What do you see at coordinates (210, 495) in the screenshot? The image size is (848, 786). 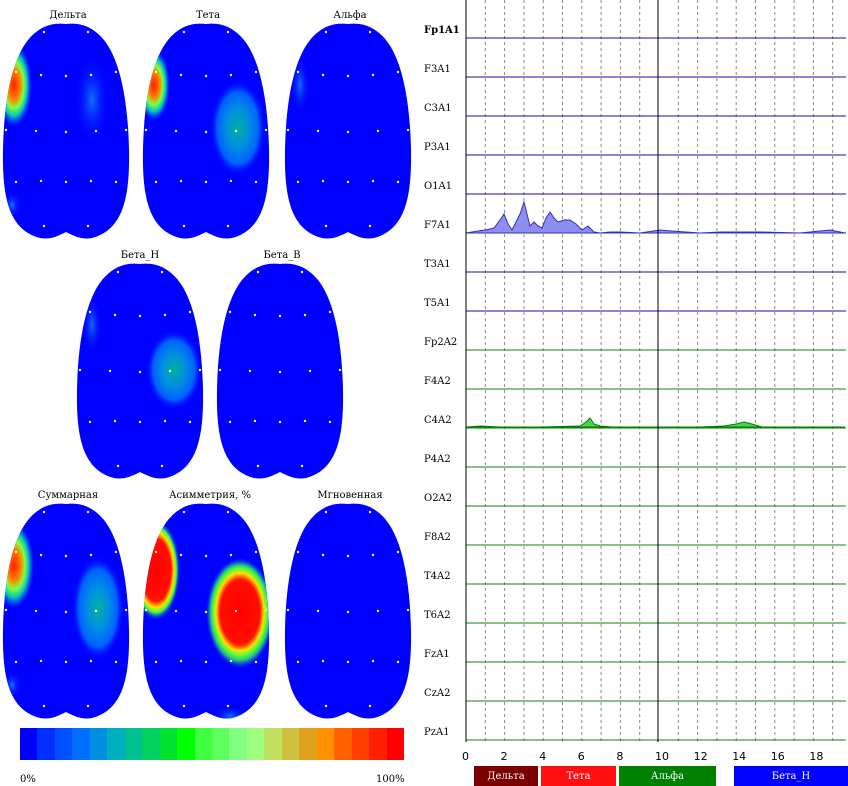 I see `map-title-asym: Асимметрия, %` at bounding box center [210, 495].